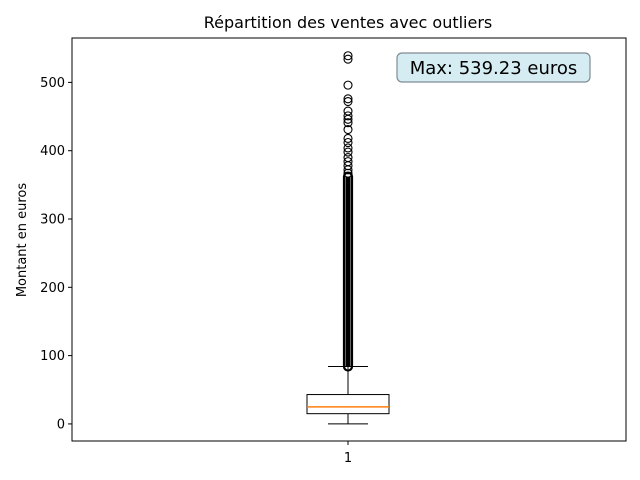  What do you see at coordinates (56, 254) in the screenshot?
I see `y-axis: 0 100 200 300 400 500` at bounding box center [56, 254].